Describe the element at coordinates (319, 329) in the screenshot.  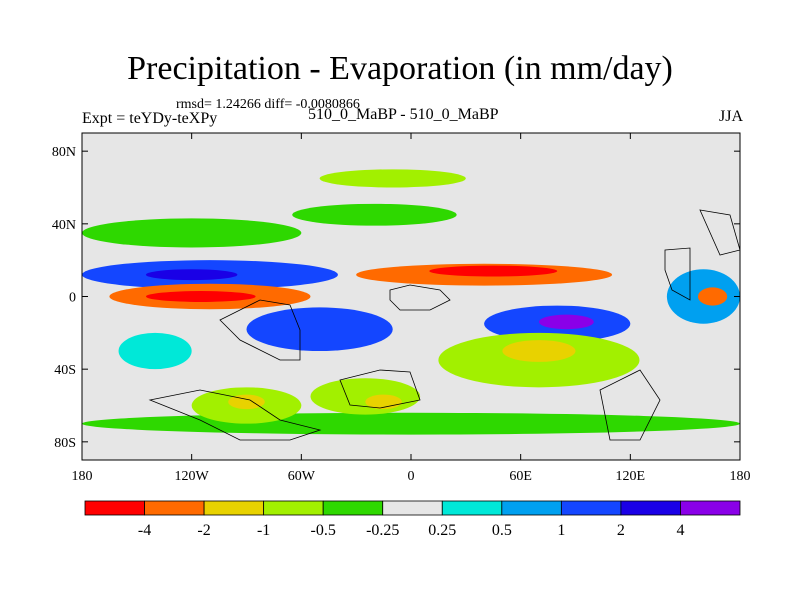
I see `field-region-south-atlantic-wet` at that location.